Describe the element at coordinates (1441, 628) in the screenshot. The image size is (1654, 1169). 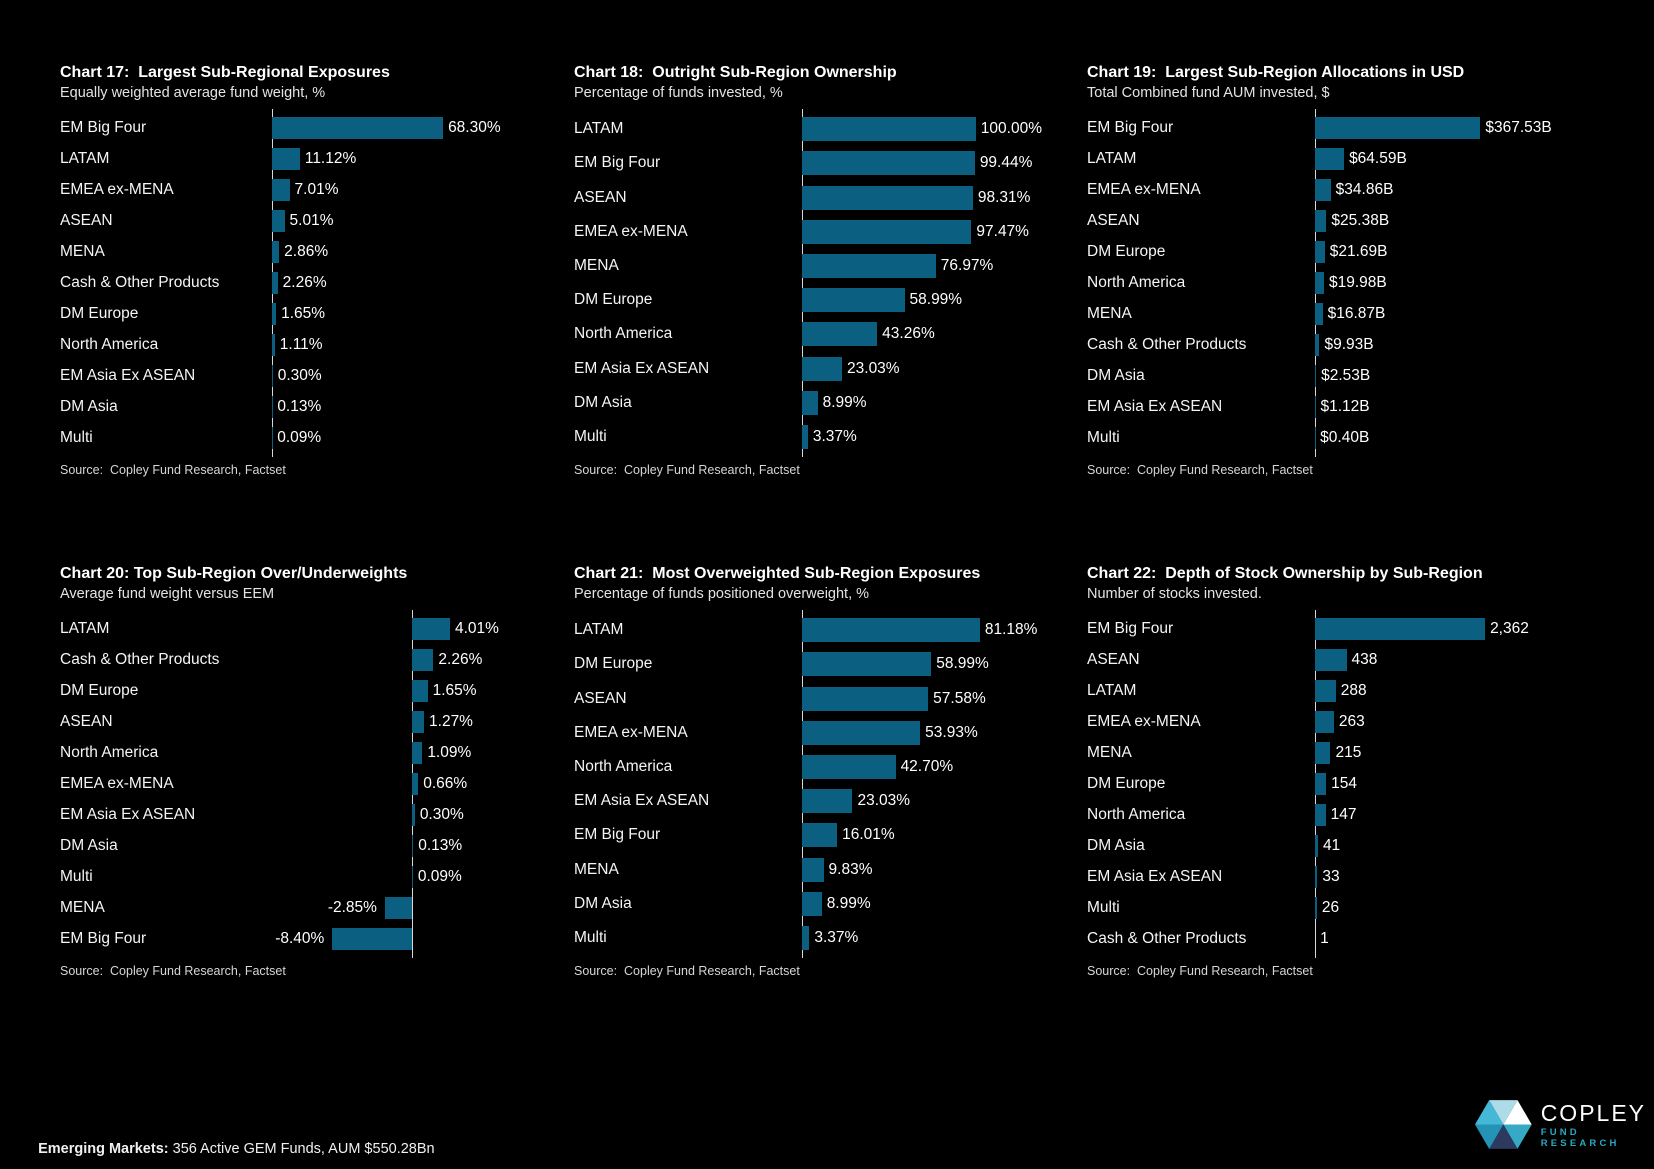
I see `bar-cell: 2,362` at that location.